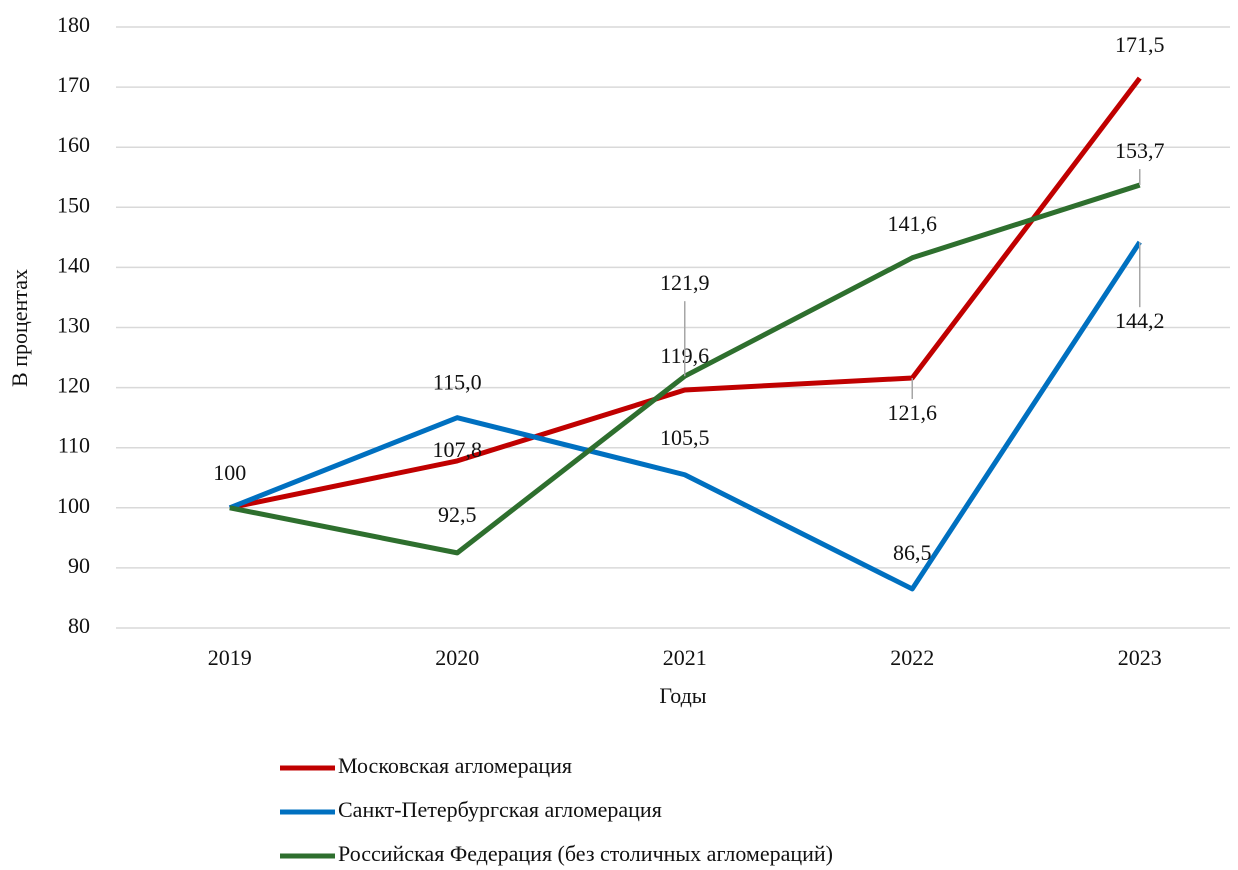 The image size is (1238, 870). Describe the element at coordinates (1140, 150) in the screenshot. I see `data-label: 153,7` at that location.